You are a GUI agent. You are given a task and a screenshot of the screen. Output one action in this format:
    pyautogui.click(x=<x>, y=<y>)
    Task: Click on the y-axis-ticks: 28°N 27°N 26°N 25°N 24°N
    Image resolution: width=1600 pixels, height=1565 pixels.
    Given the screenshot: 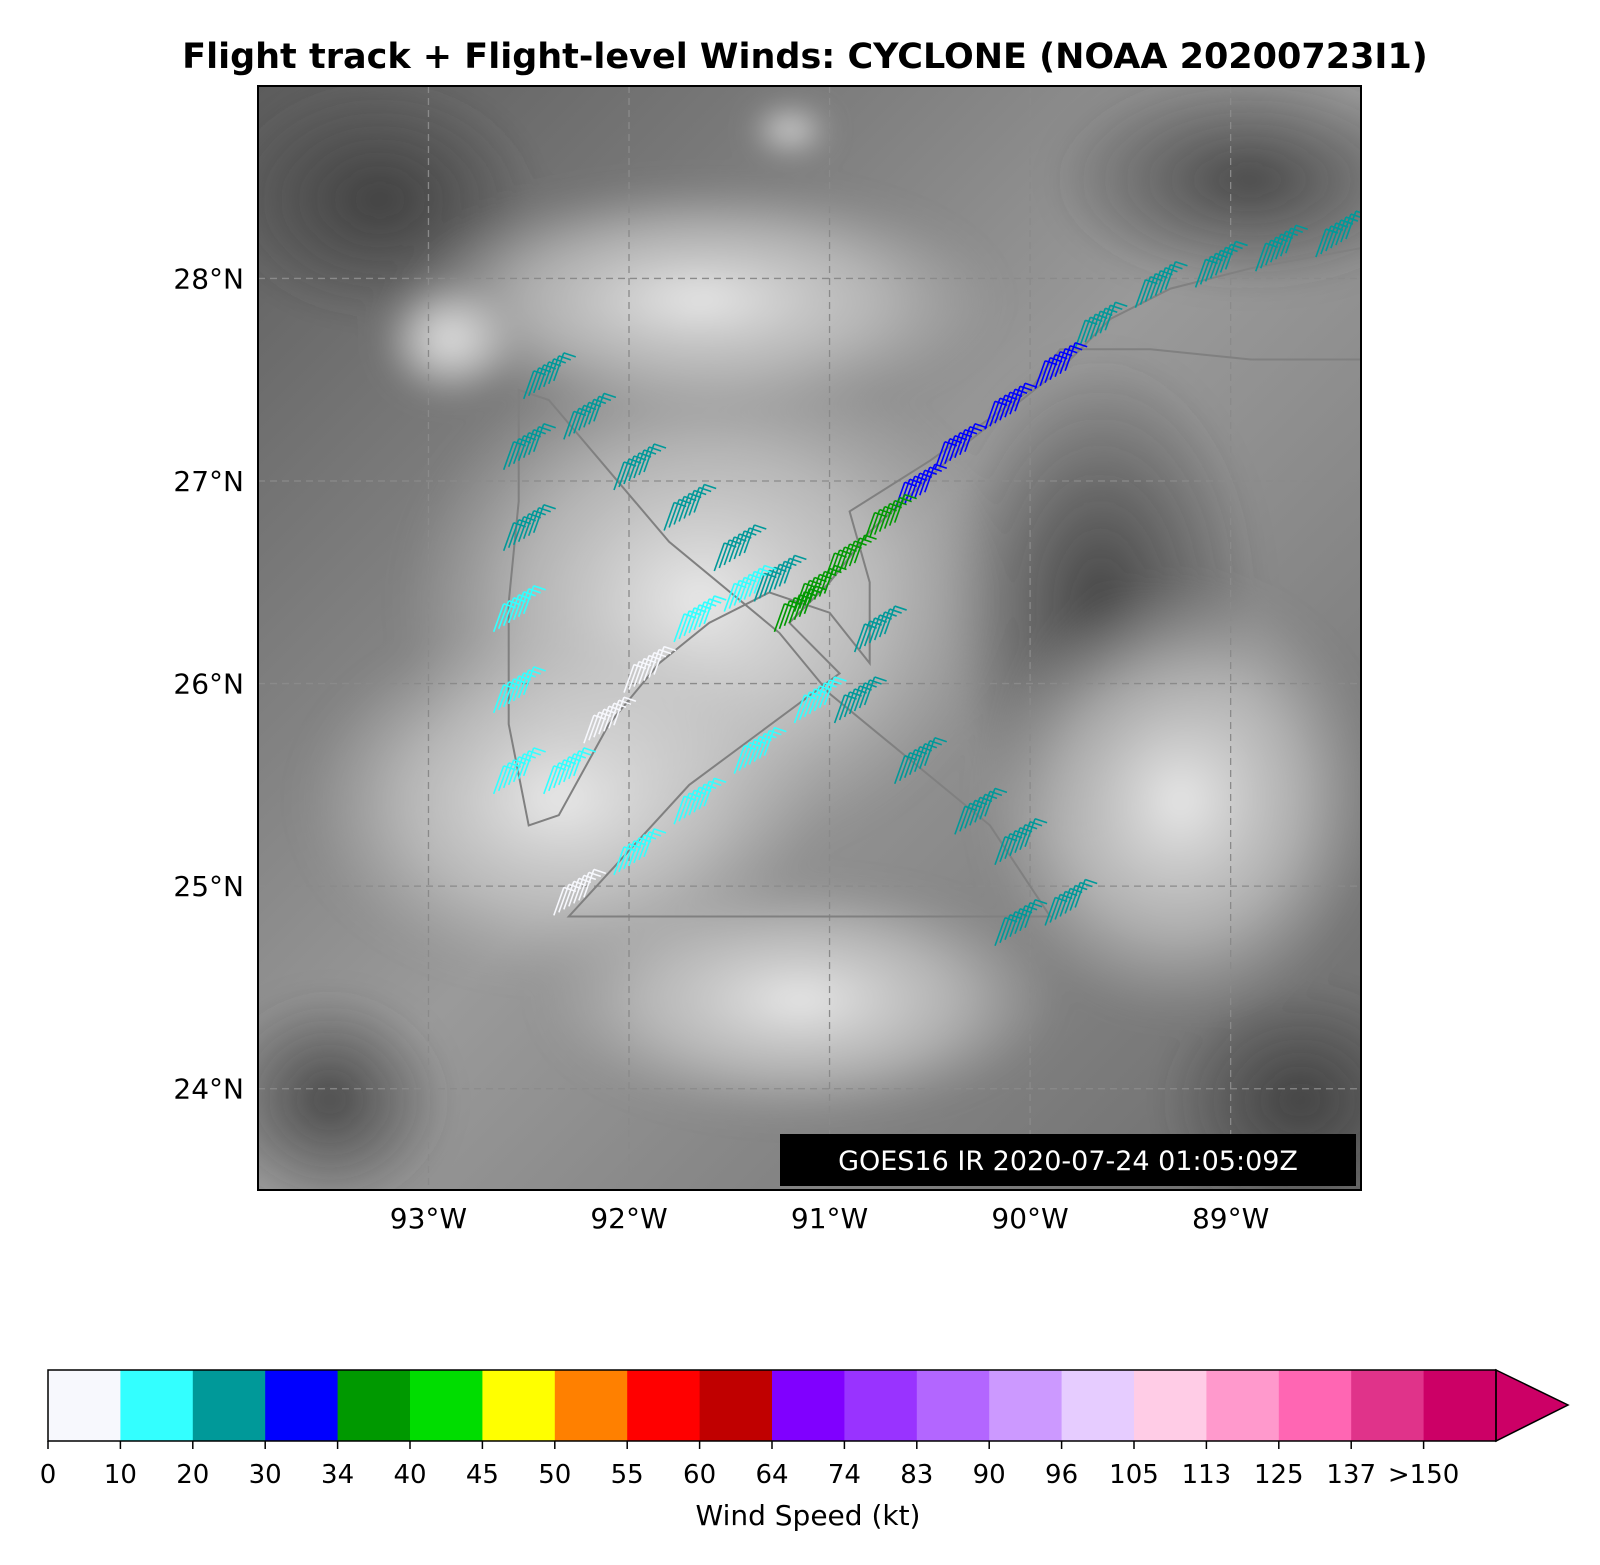 What is the action you would take?
    pyautogui.click(x=208, y=683)
    